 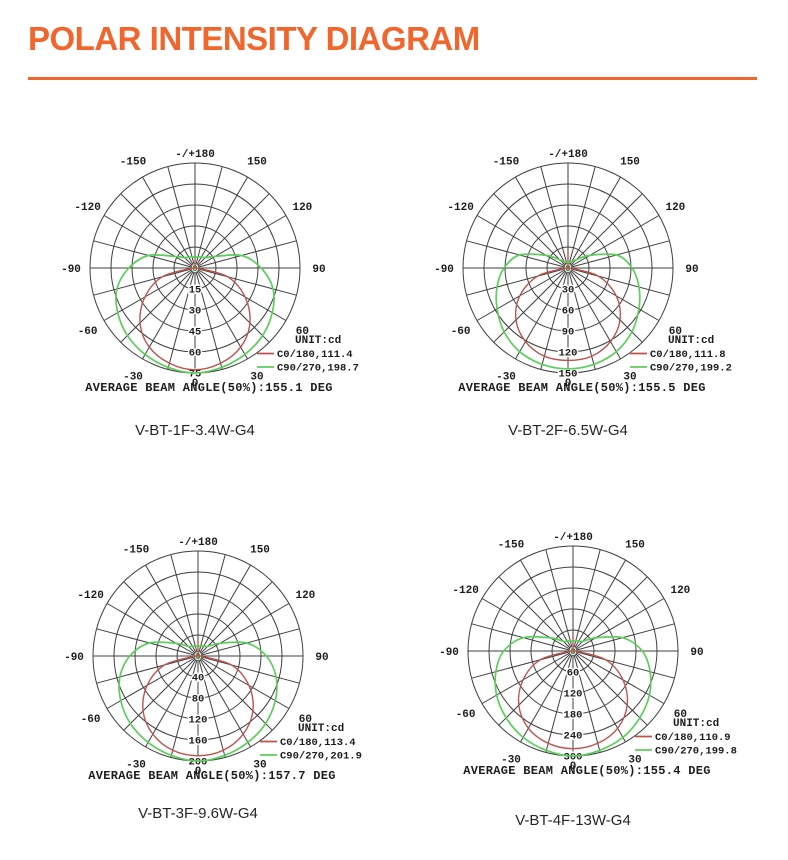 What do you see at coordinates (568, 375) in the screenshot?
I see `ring-label: 150` at bounding box center [568, 375].